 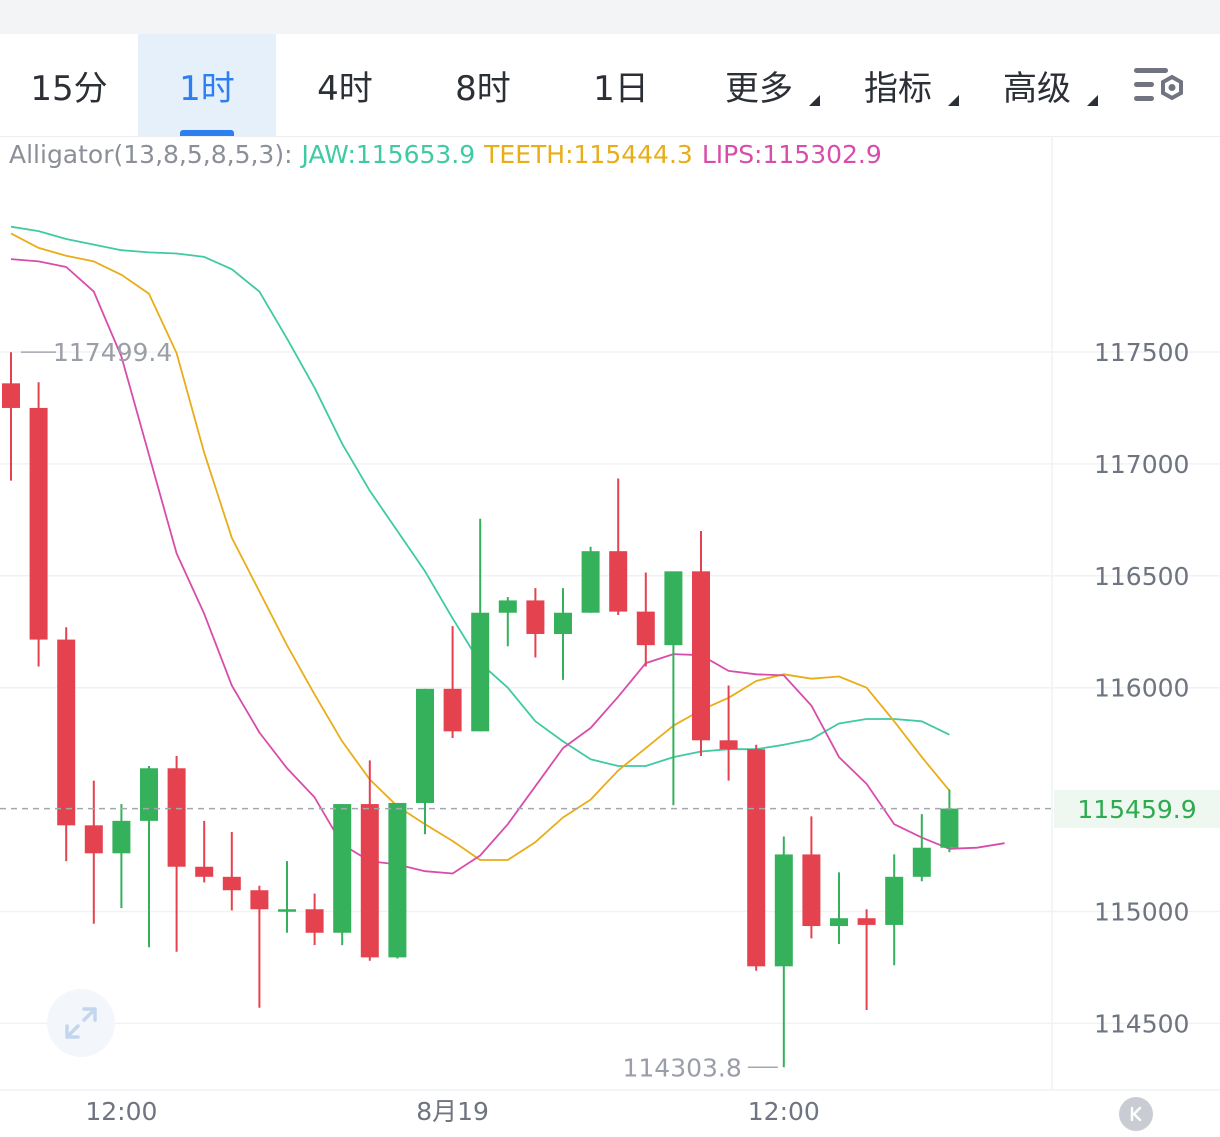 What do you see at coordinates (1141, 1023) in the screenshot?
I see `y-tick-label: 114500` at bounding box center [1141, 1023].